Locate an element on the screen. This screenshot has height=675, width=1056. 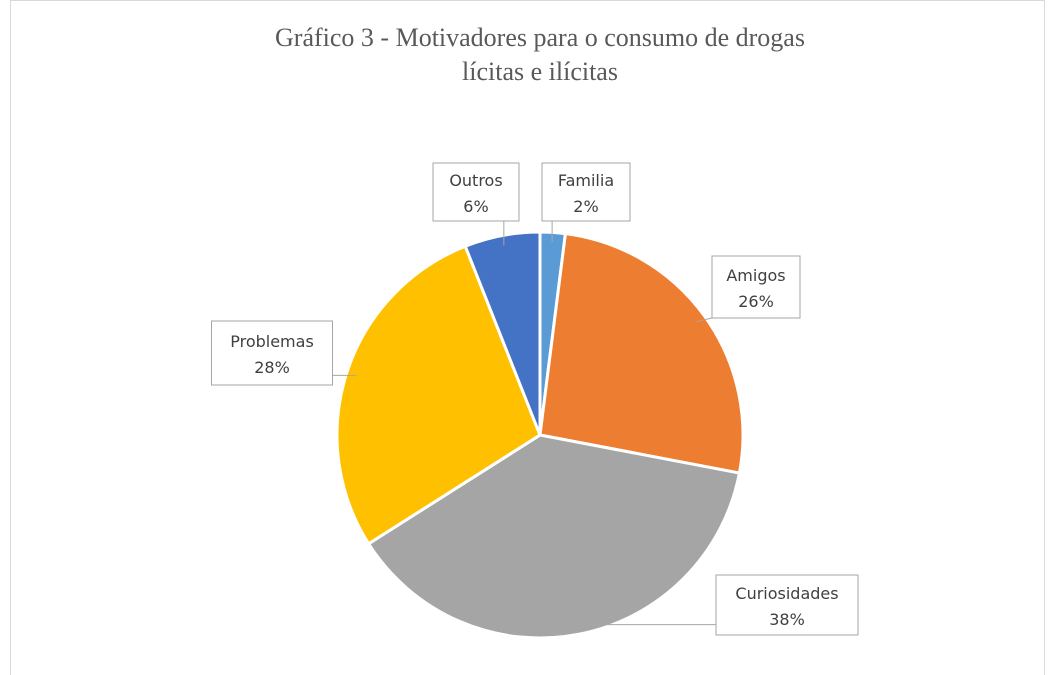
value-label: 26% is located at coordinates (756, 301).